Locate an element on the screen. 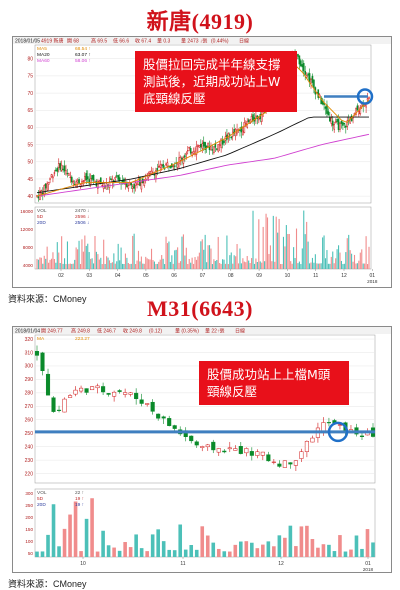 This screenshot has width=400, height=590. legend-label: MA20 is located at coordinates (43, 55).